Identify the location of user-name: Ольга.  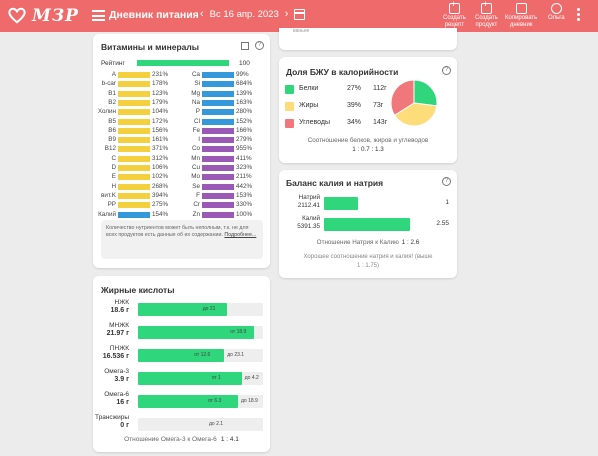
(556, 18).